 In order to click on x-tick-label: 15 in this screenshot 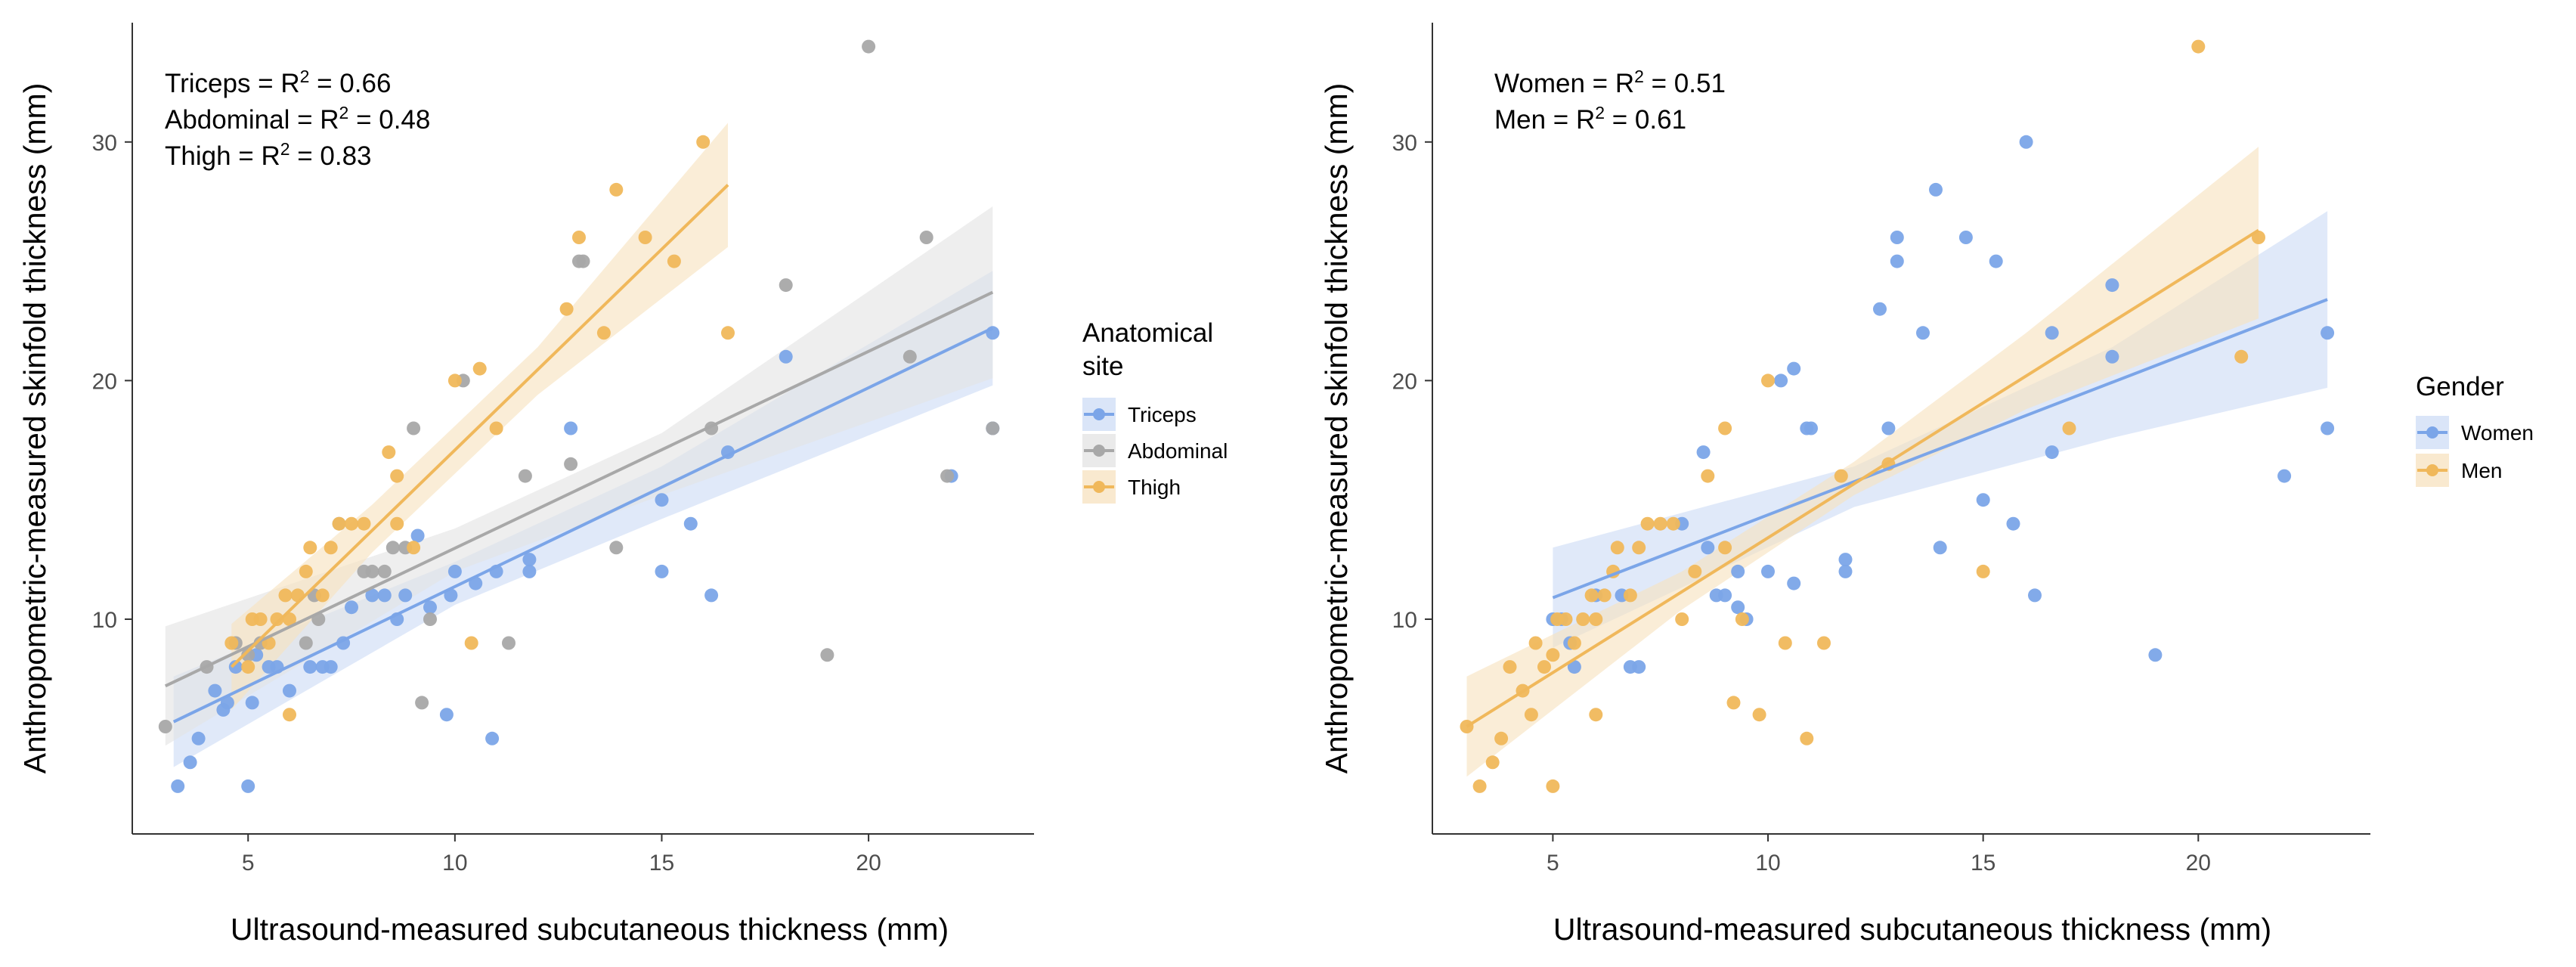, I will do `click(661, 863)`.